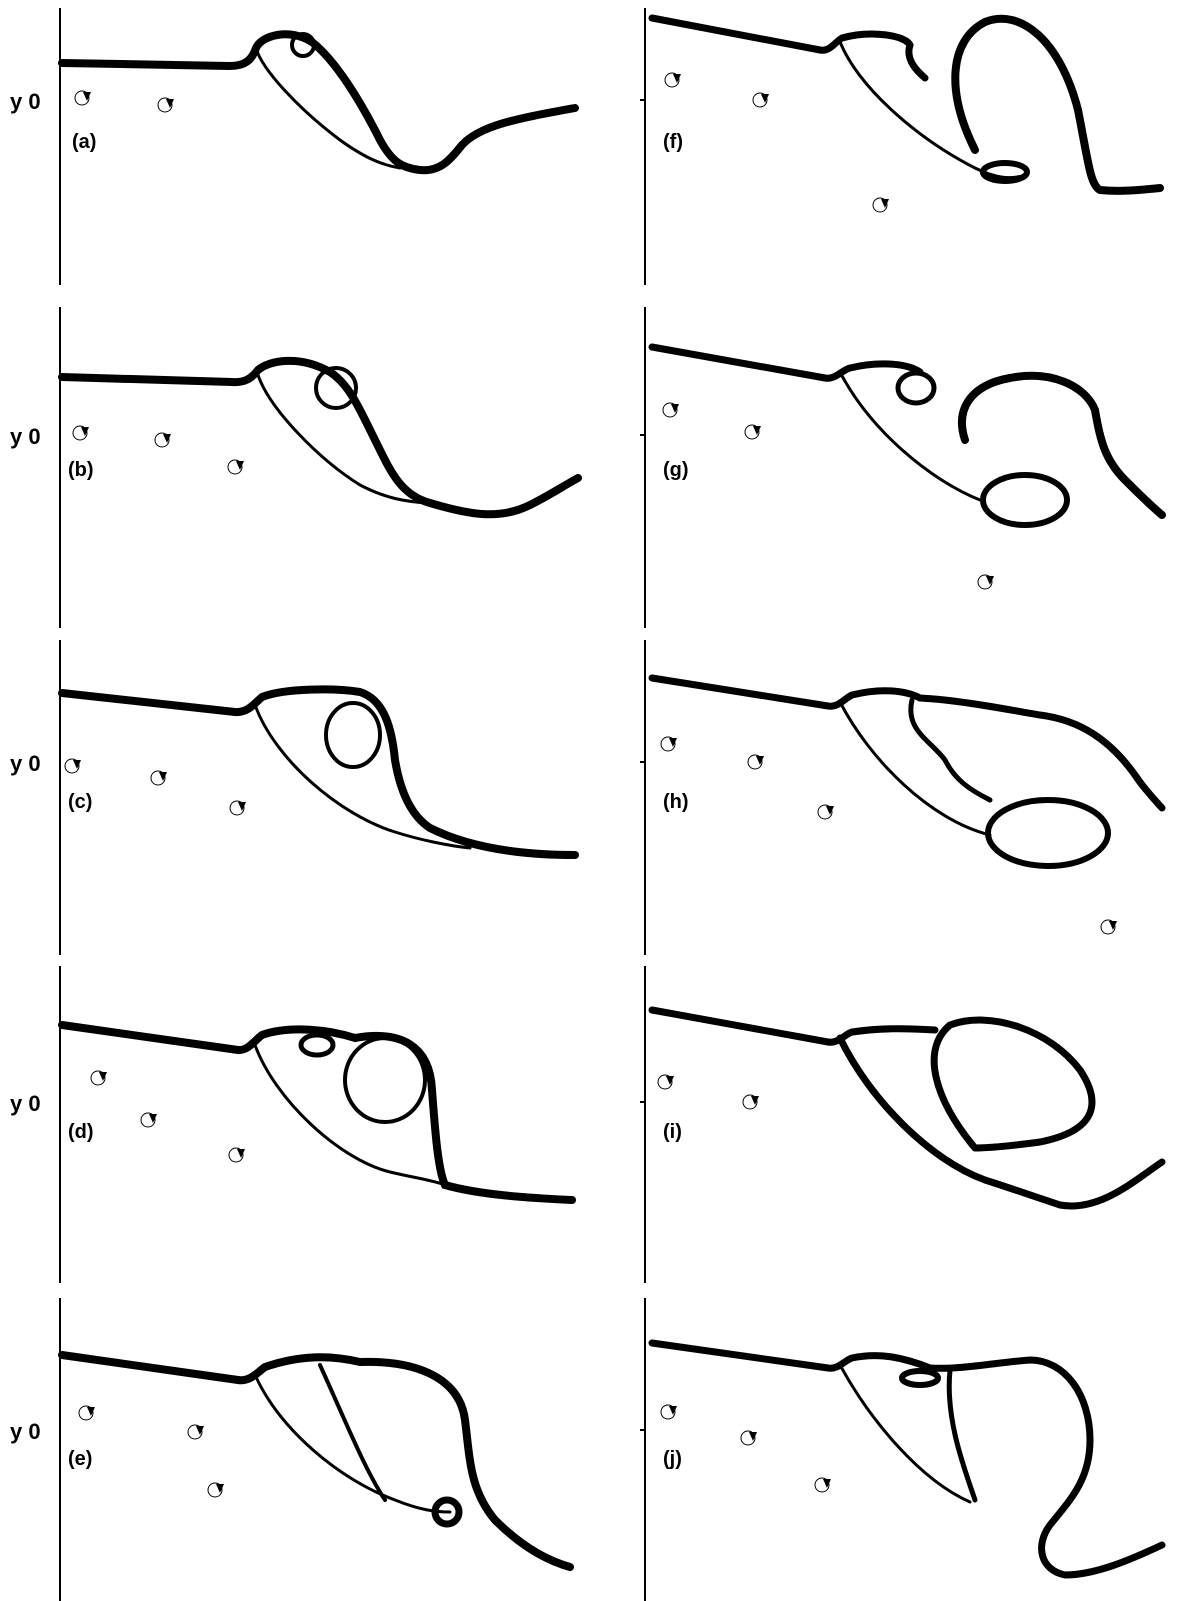  Describe the element at coordinates (672, 1459) in the screenshot. I see `panel-label-j: (j)` at that location.